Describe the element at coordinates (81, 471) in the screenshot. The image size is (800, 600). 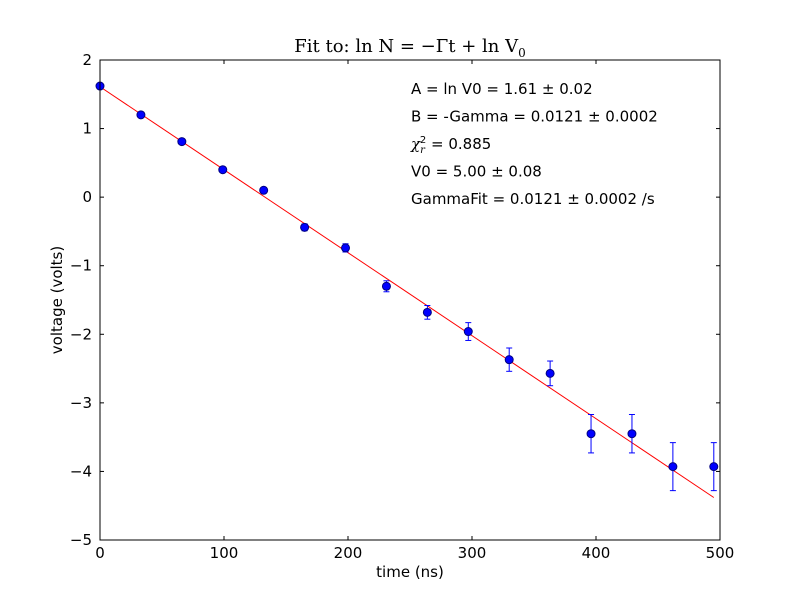
I see `y-tick-label: −4` at that location.